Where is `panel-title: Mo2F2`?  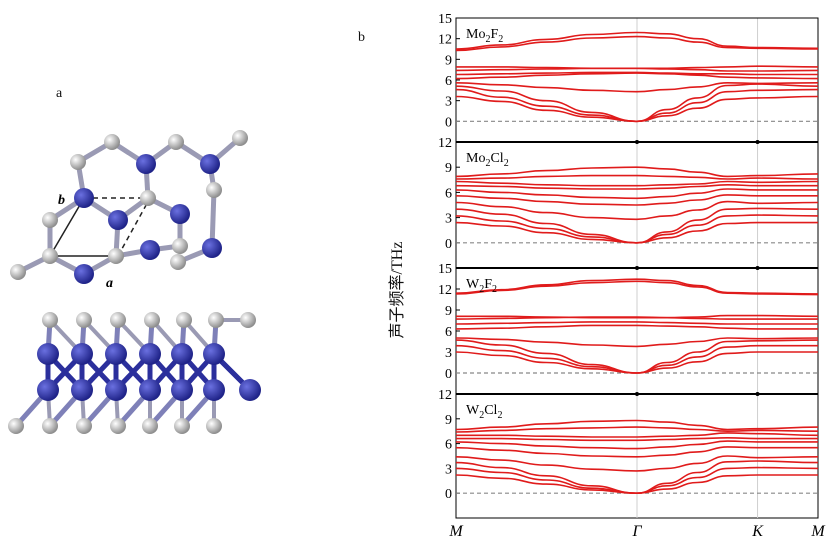
panel-title: Mo2F2 is located at coordinates (484, 36).